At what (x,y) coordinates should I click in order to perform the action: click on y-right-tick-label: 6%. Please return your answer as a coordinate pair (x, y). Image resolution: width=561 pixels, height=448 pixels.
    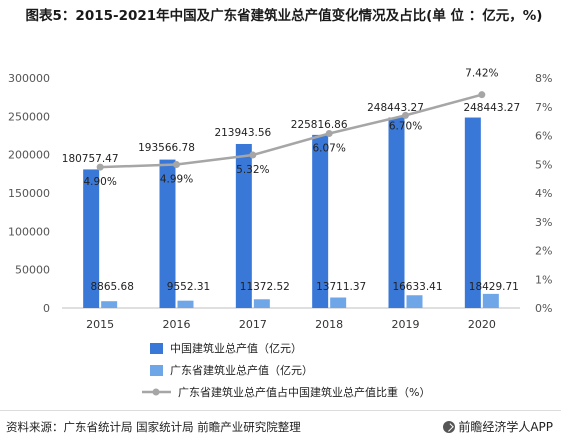
    Looking at the image, I should click on (543, 136).